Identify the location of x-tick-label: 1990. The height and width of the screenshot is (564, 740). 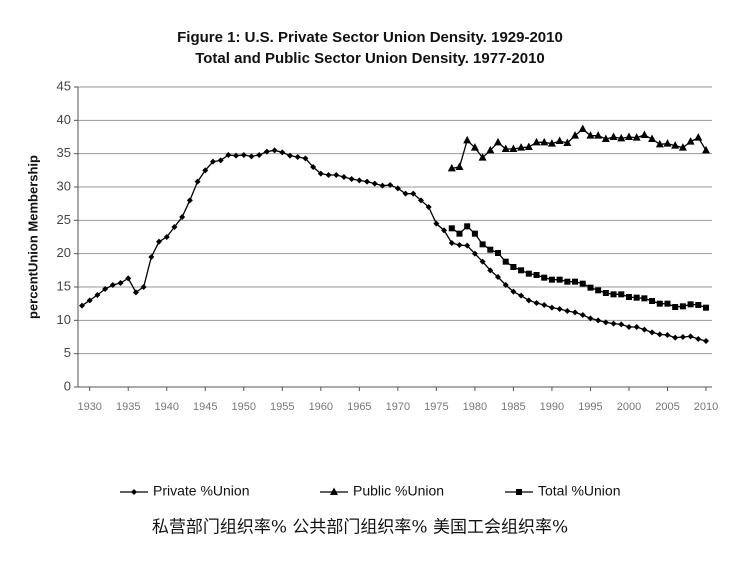
(552, 407).